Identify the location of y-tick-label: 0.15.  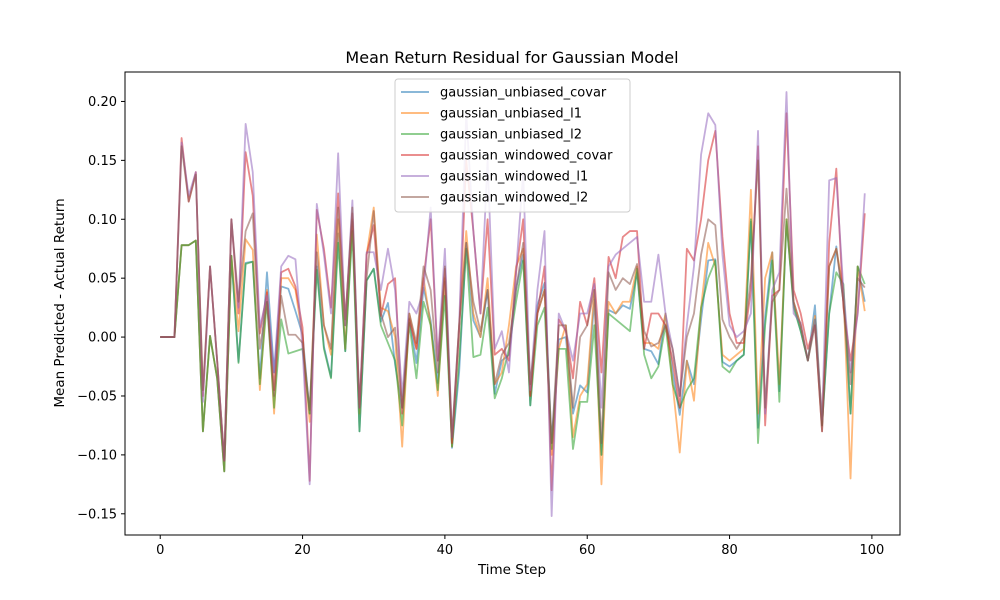
(102, 161).